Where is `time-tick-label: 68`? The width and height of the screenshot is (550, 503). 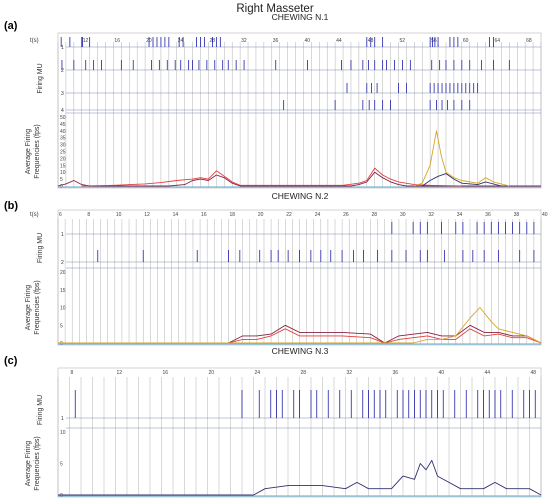
time-tick-label: 68 is located at coordinates (529, 41).